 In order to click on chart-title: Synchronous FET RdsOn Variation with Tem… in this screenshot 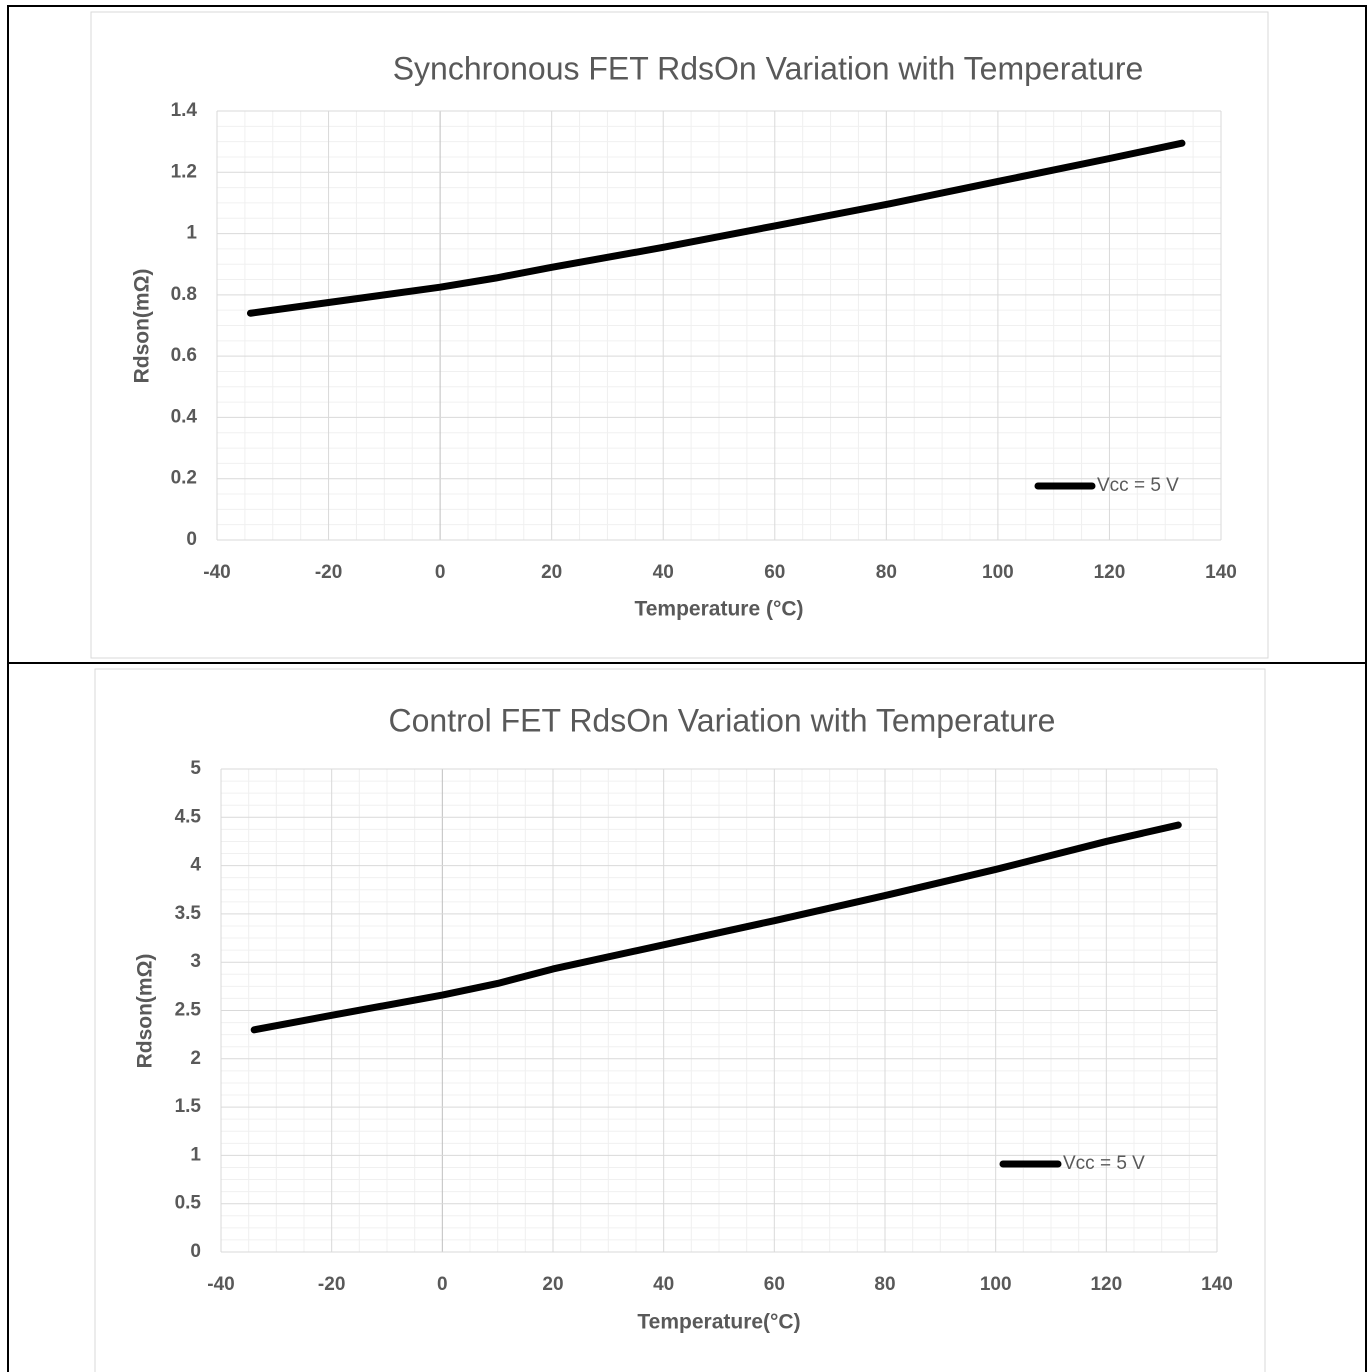, I will do `click(768, 68)`.